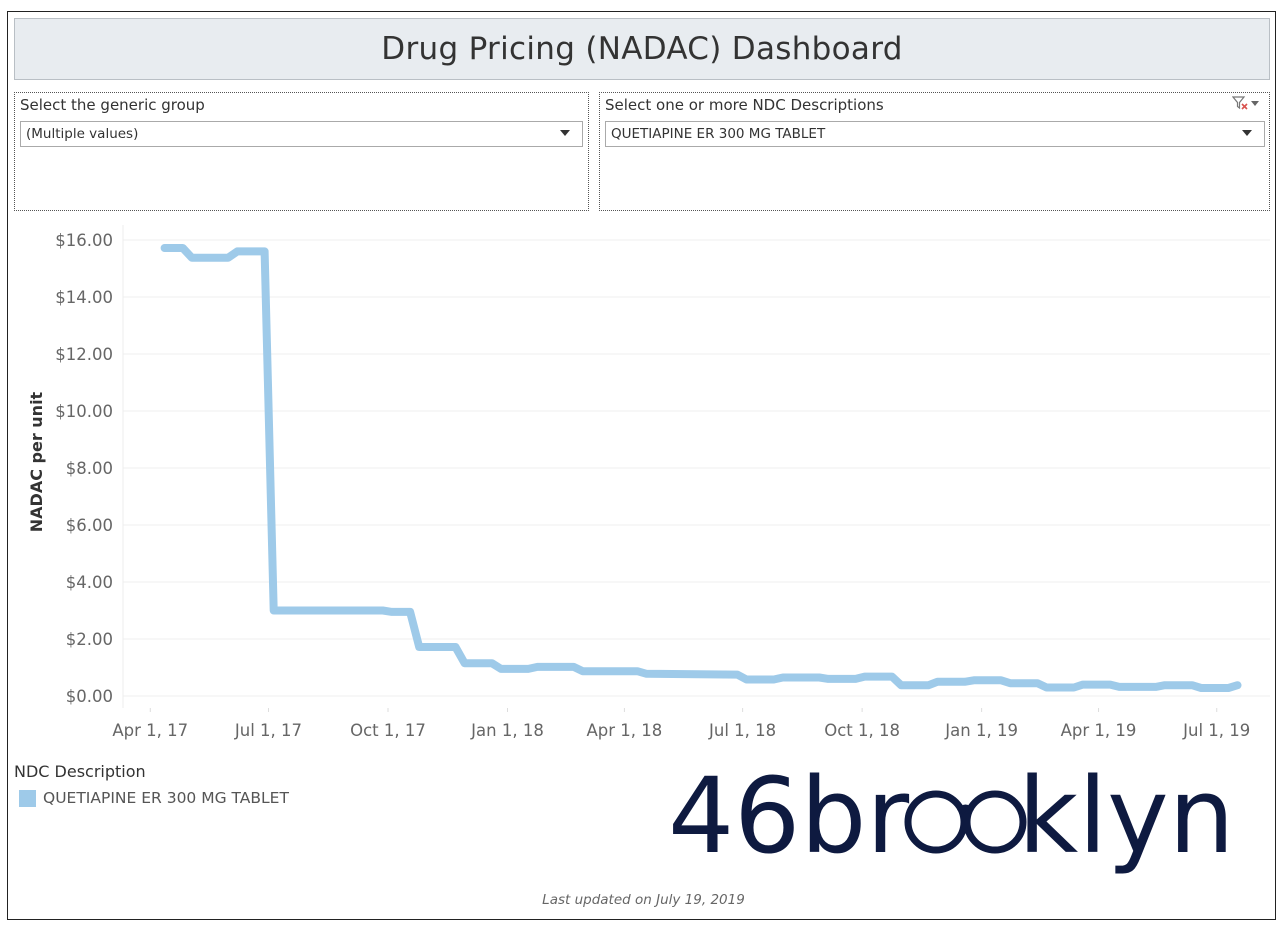 The width and height of the screenshot is (1287, 927). Describe the element at coordinates (301, 134) in the screenshot. I see `generic-group-dropdown: (Multiple values)` at that location.